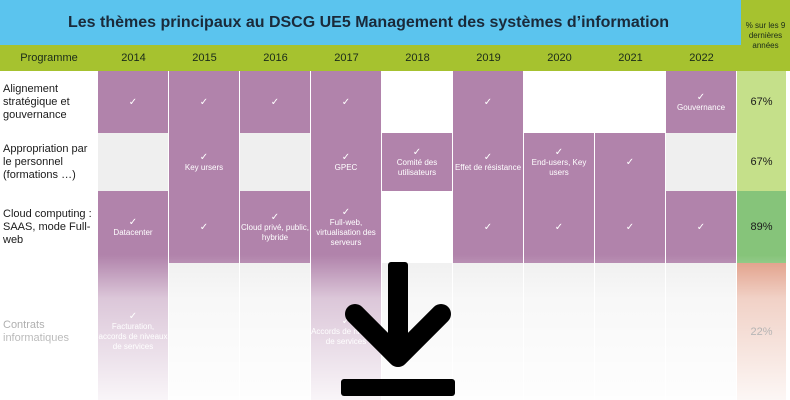 The image size is (790, 400). What do you see at coordinates (701, 107) in the screenshot?
I see `cell-text: Gouvernance` at bounding box center [701, 107].